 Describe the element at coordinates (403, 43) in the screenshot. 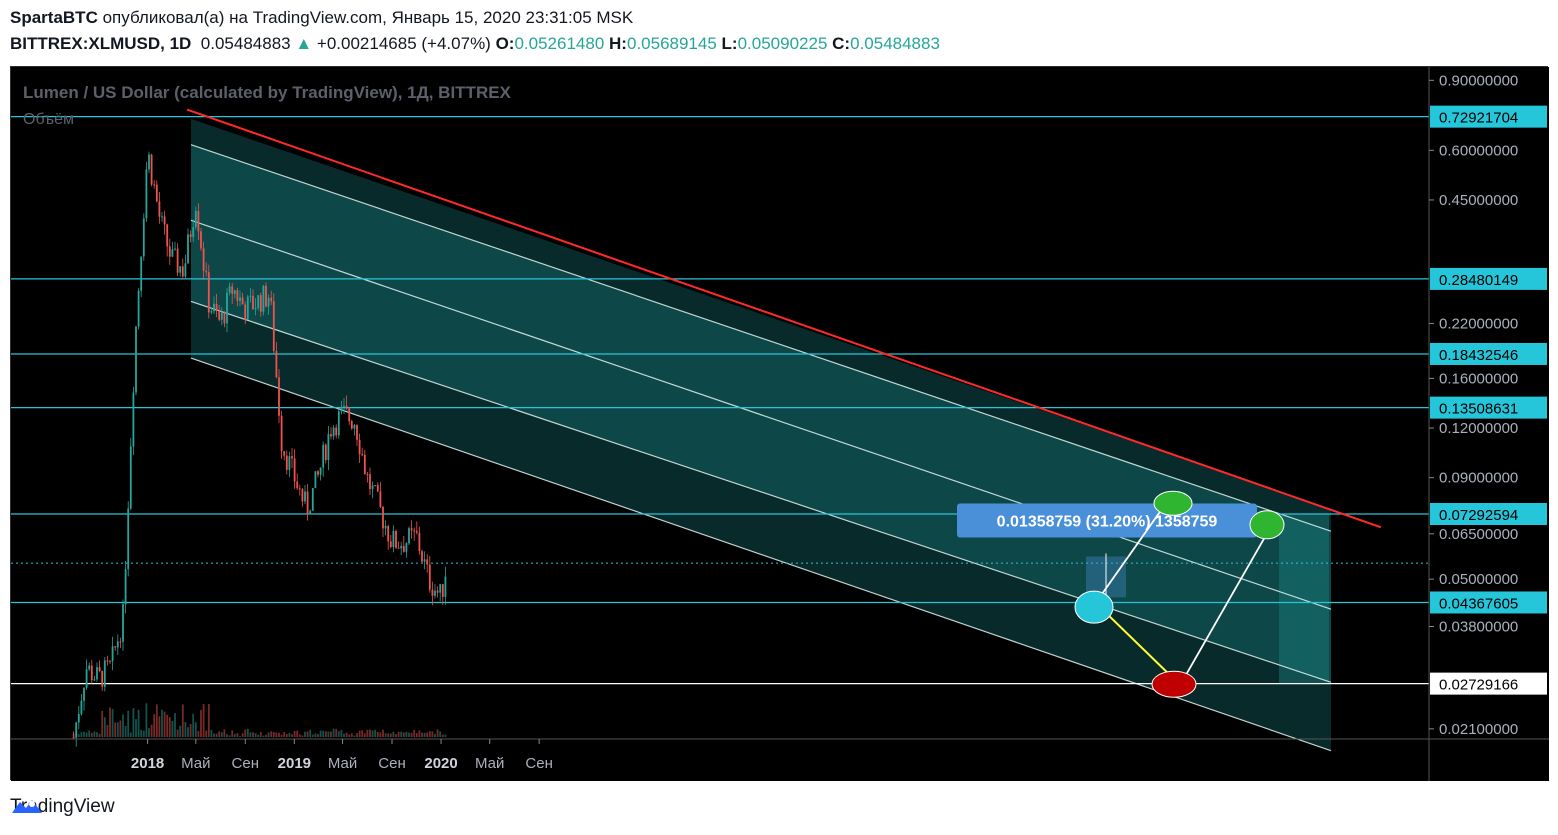

I see `price-change: +0.00214685 (+4.07%)` at that location.